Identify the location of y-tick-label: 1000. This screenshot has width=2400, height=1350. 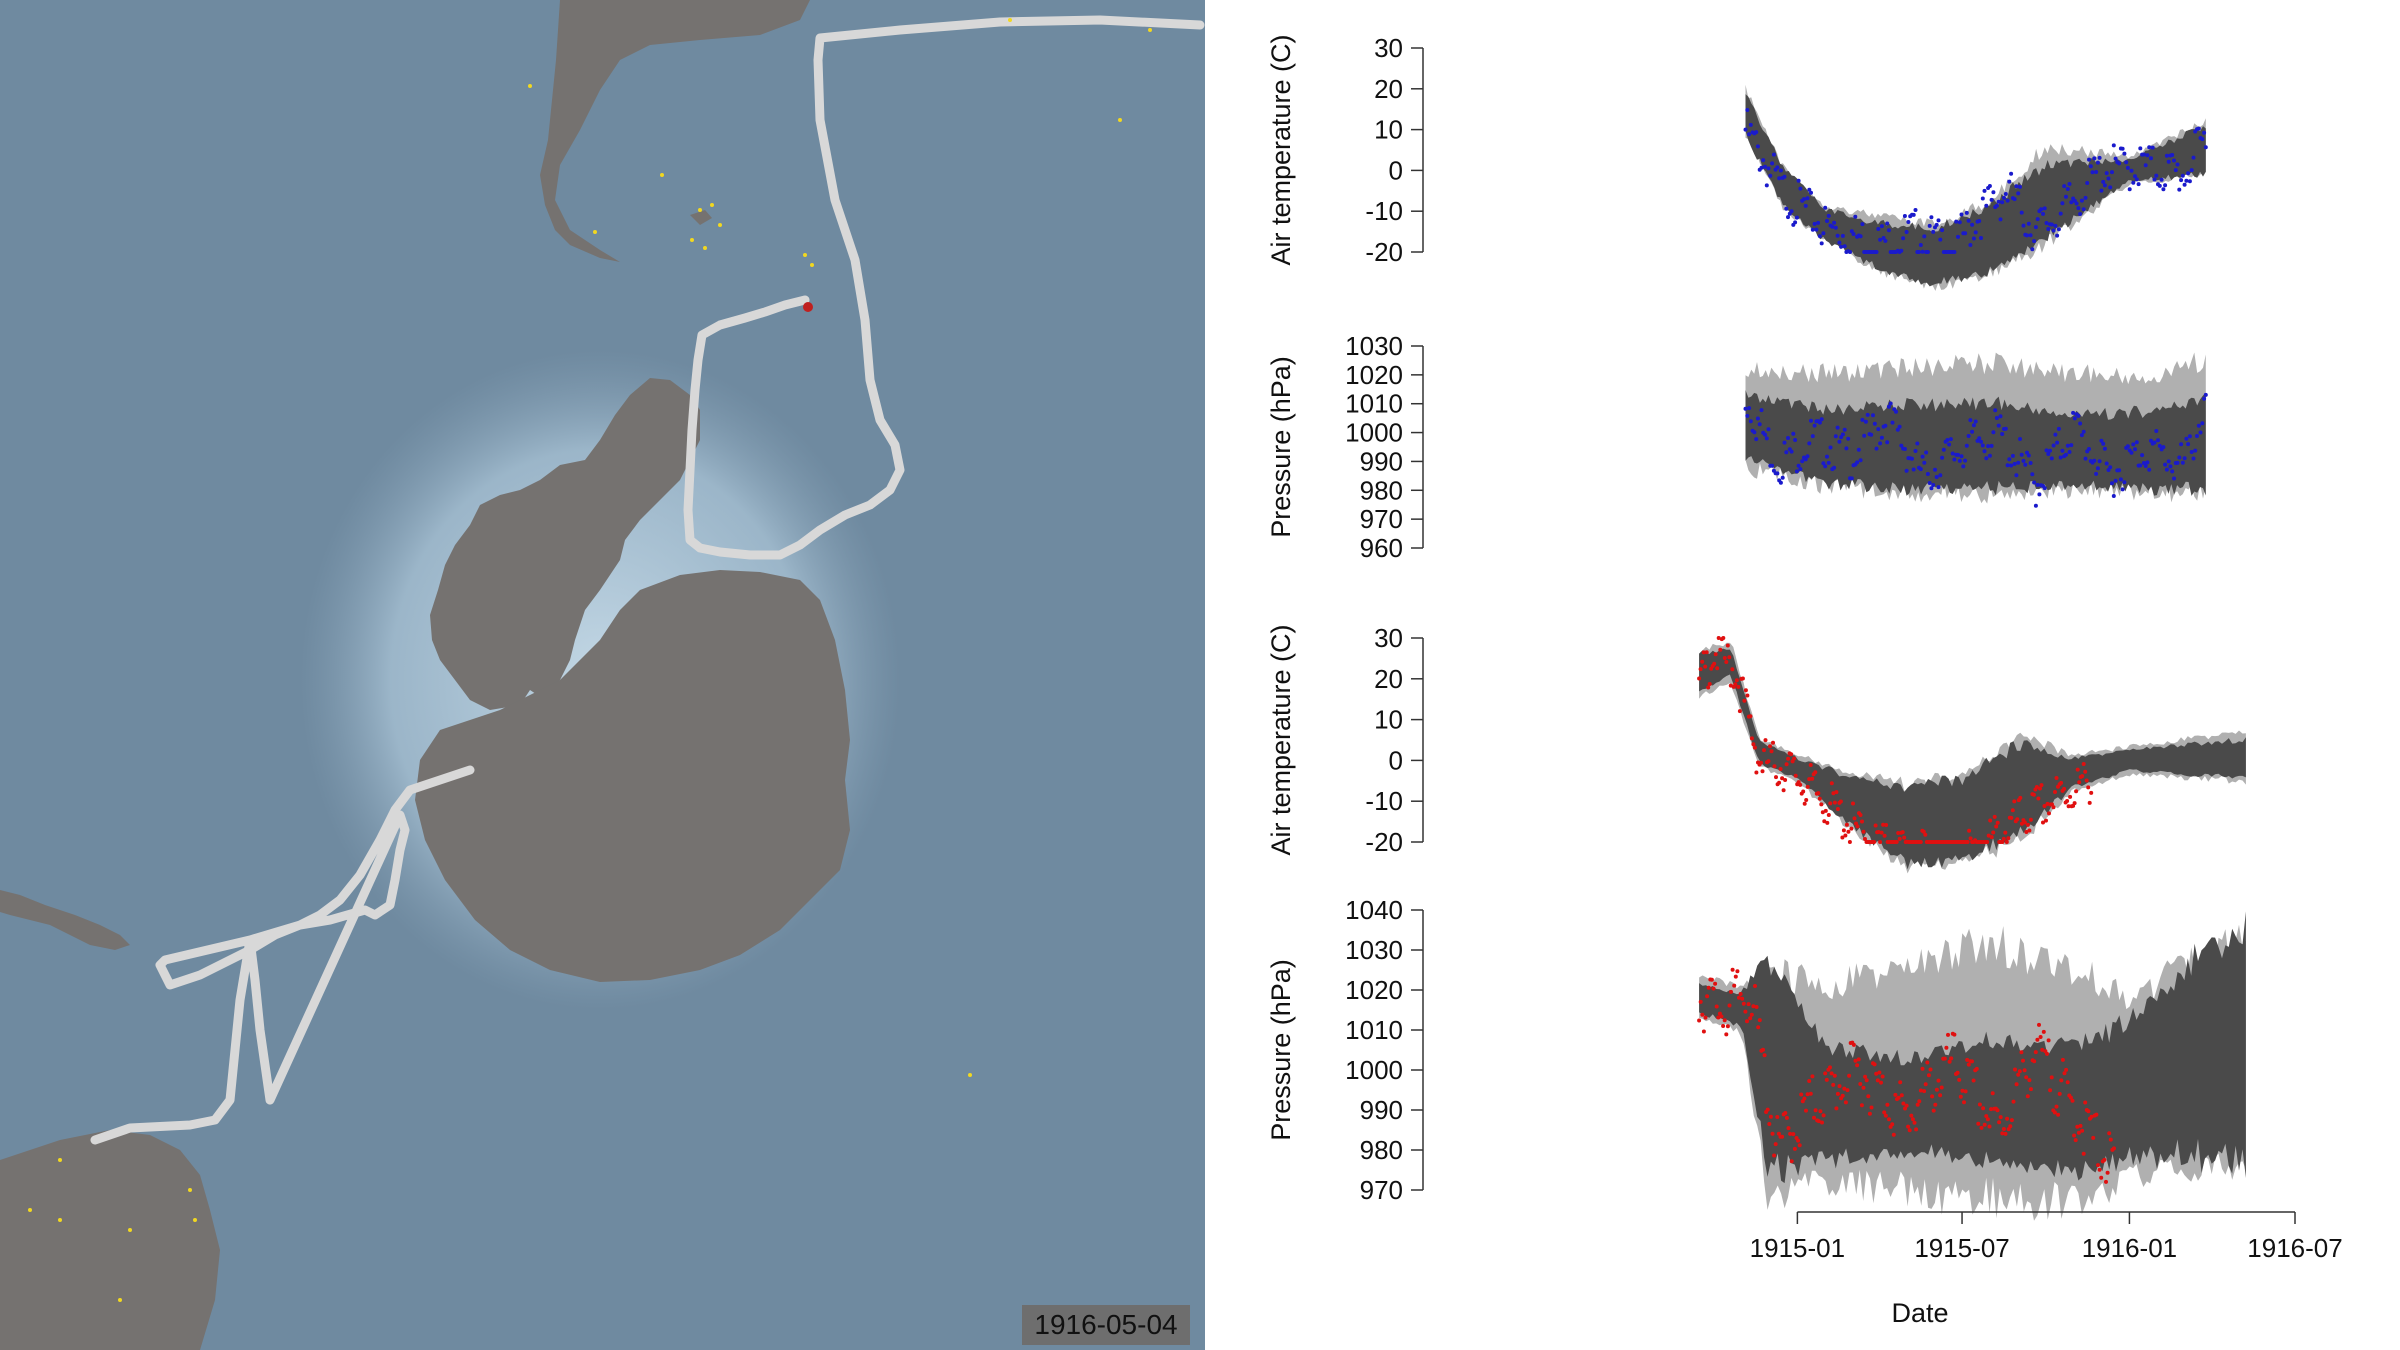
(1374, 1070).